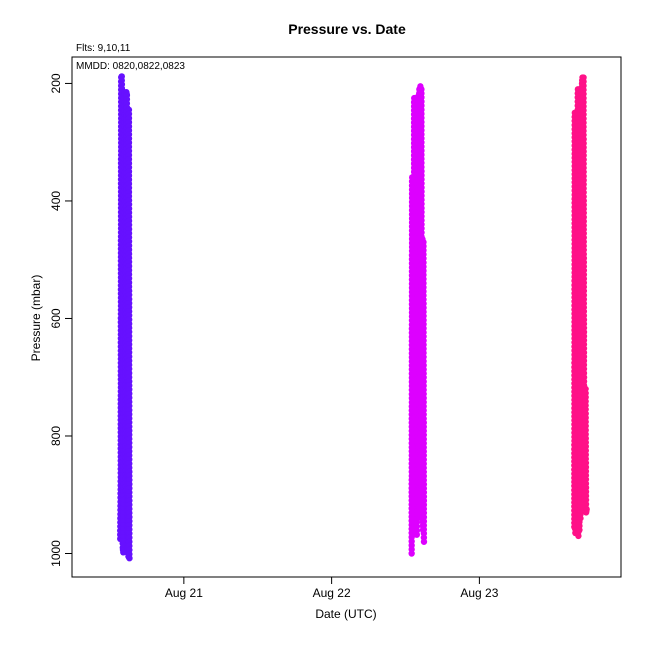 The width and height of the screenshot is (650, 650). What do you see at coordinates (56, 83) in the screenshot?
I see `y-tick-label: 200` at bounding box center [56, 83].